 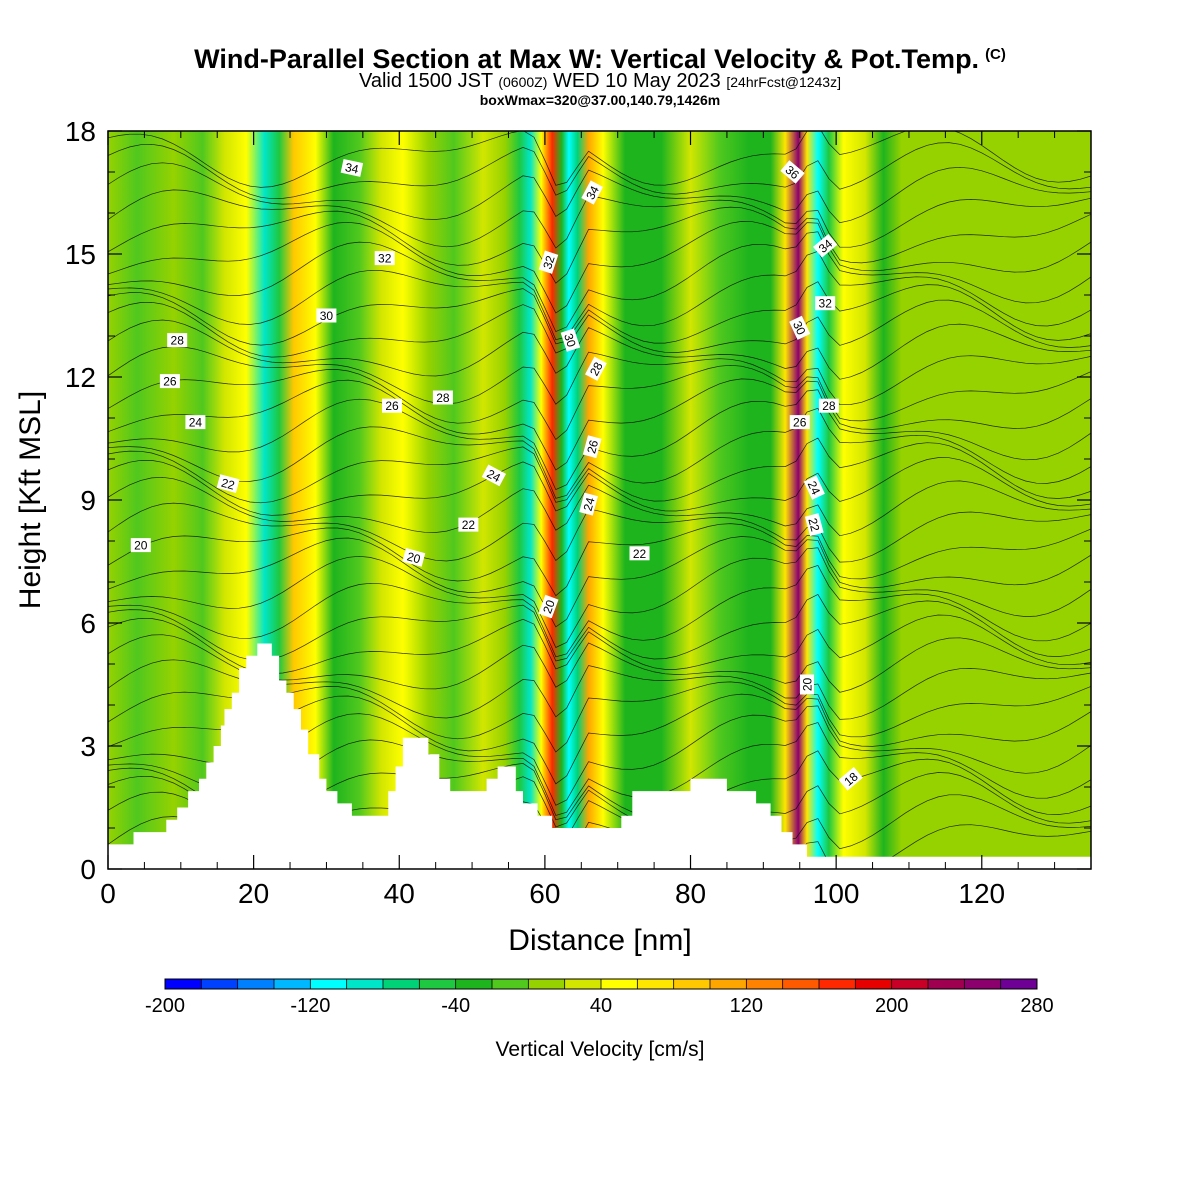 I want to click on subtitle-forecast: [24hrFcst@1243z], so click(x=783, y=82).